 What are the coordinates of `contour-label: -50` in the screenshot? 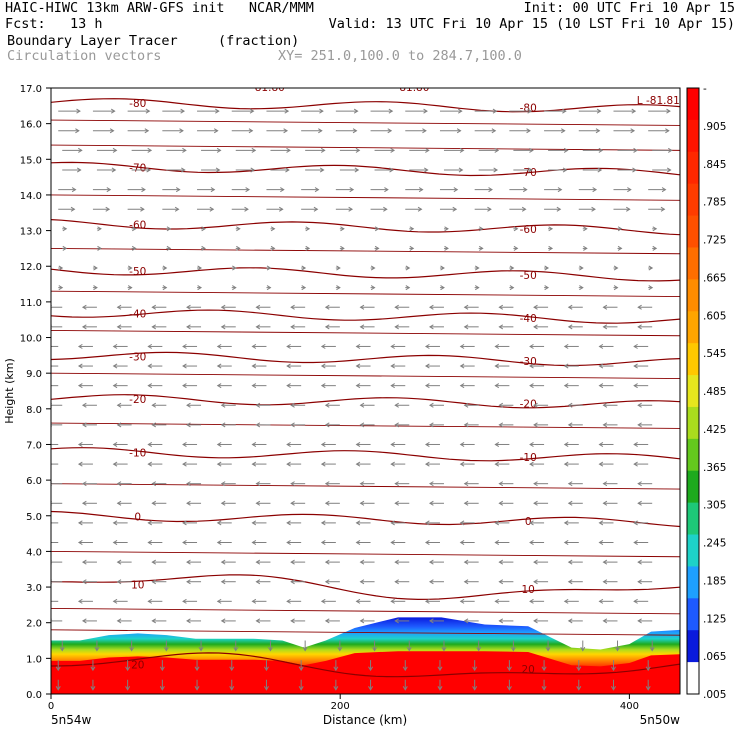 It's located at (528, 276).